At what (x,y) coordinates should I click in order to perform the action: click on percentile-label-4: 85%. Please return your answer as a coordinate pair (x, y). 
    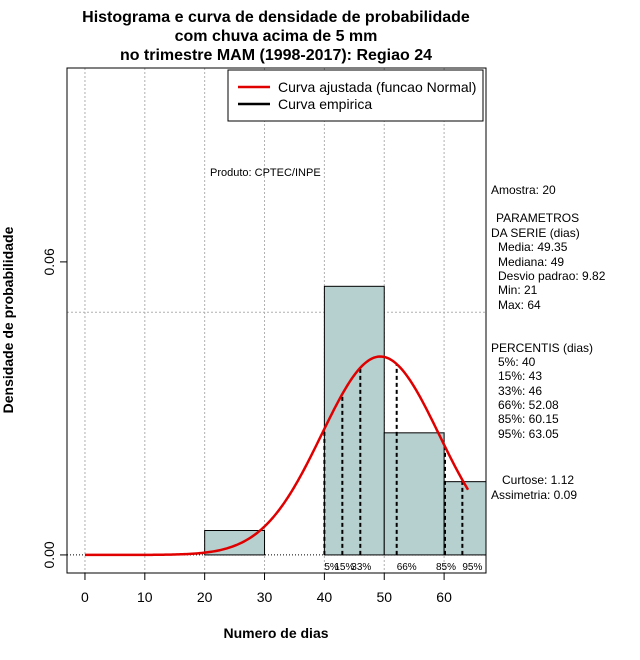
    Looking at the image, I should click on (446, 567).